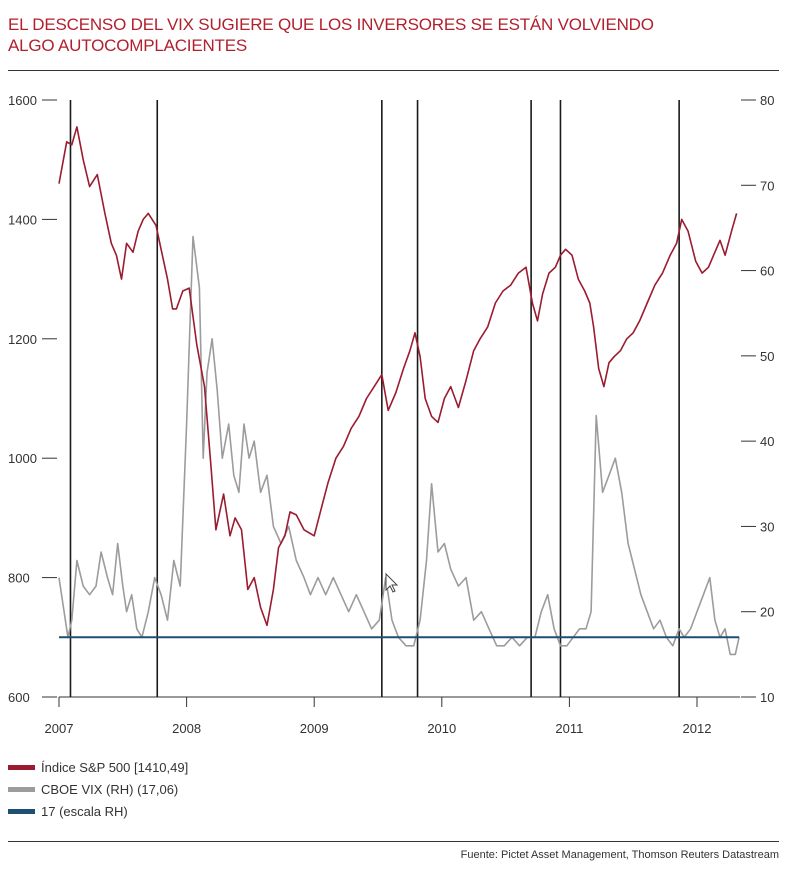  Describe the element at coordinates (22, 219) in the screenshot. I see `left-tick-label-1400: 1400` at that location.